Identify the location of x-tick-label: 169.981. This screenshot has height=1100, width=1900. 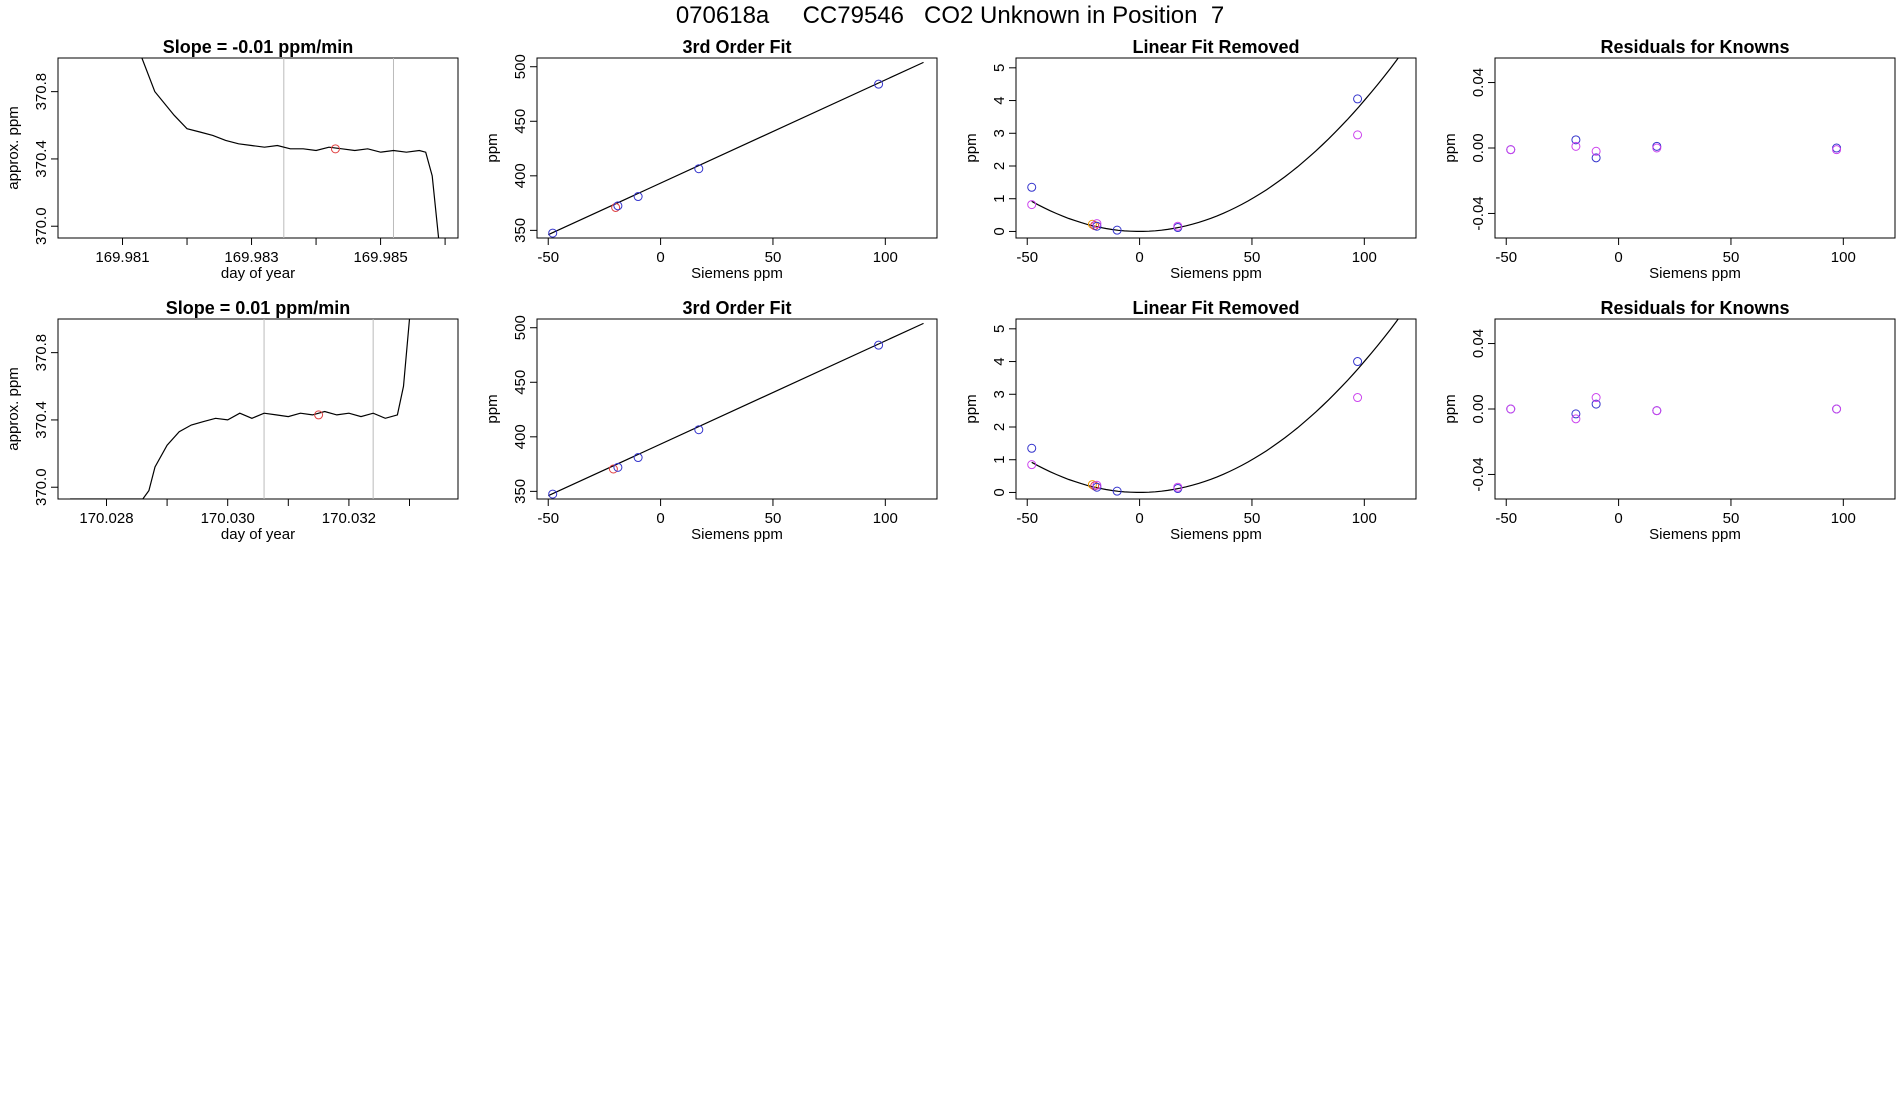
(122, 257).